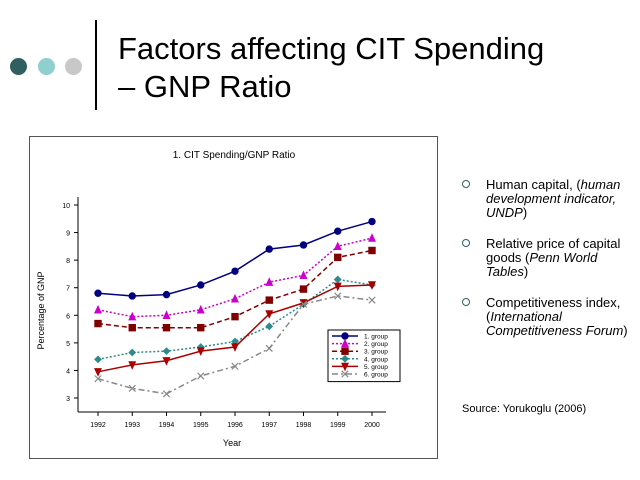 This screenshot has height=480, width=640. I want to click on legend-box, so click(364, 356).